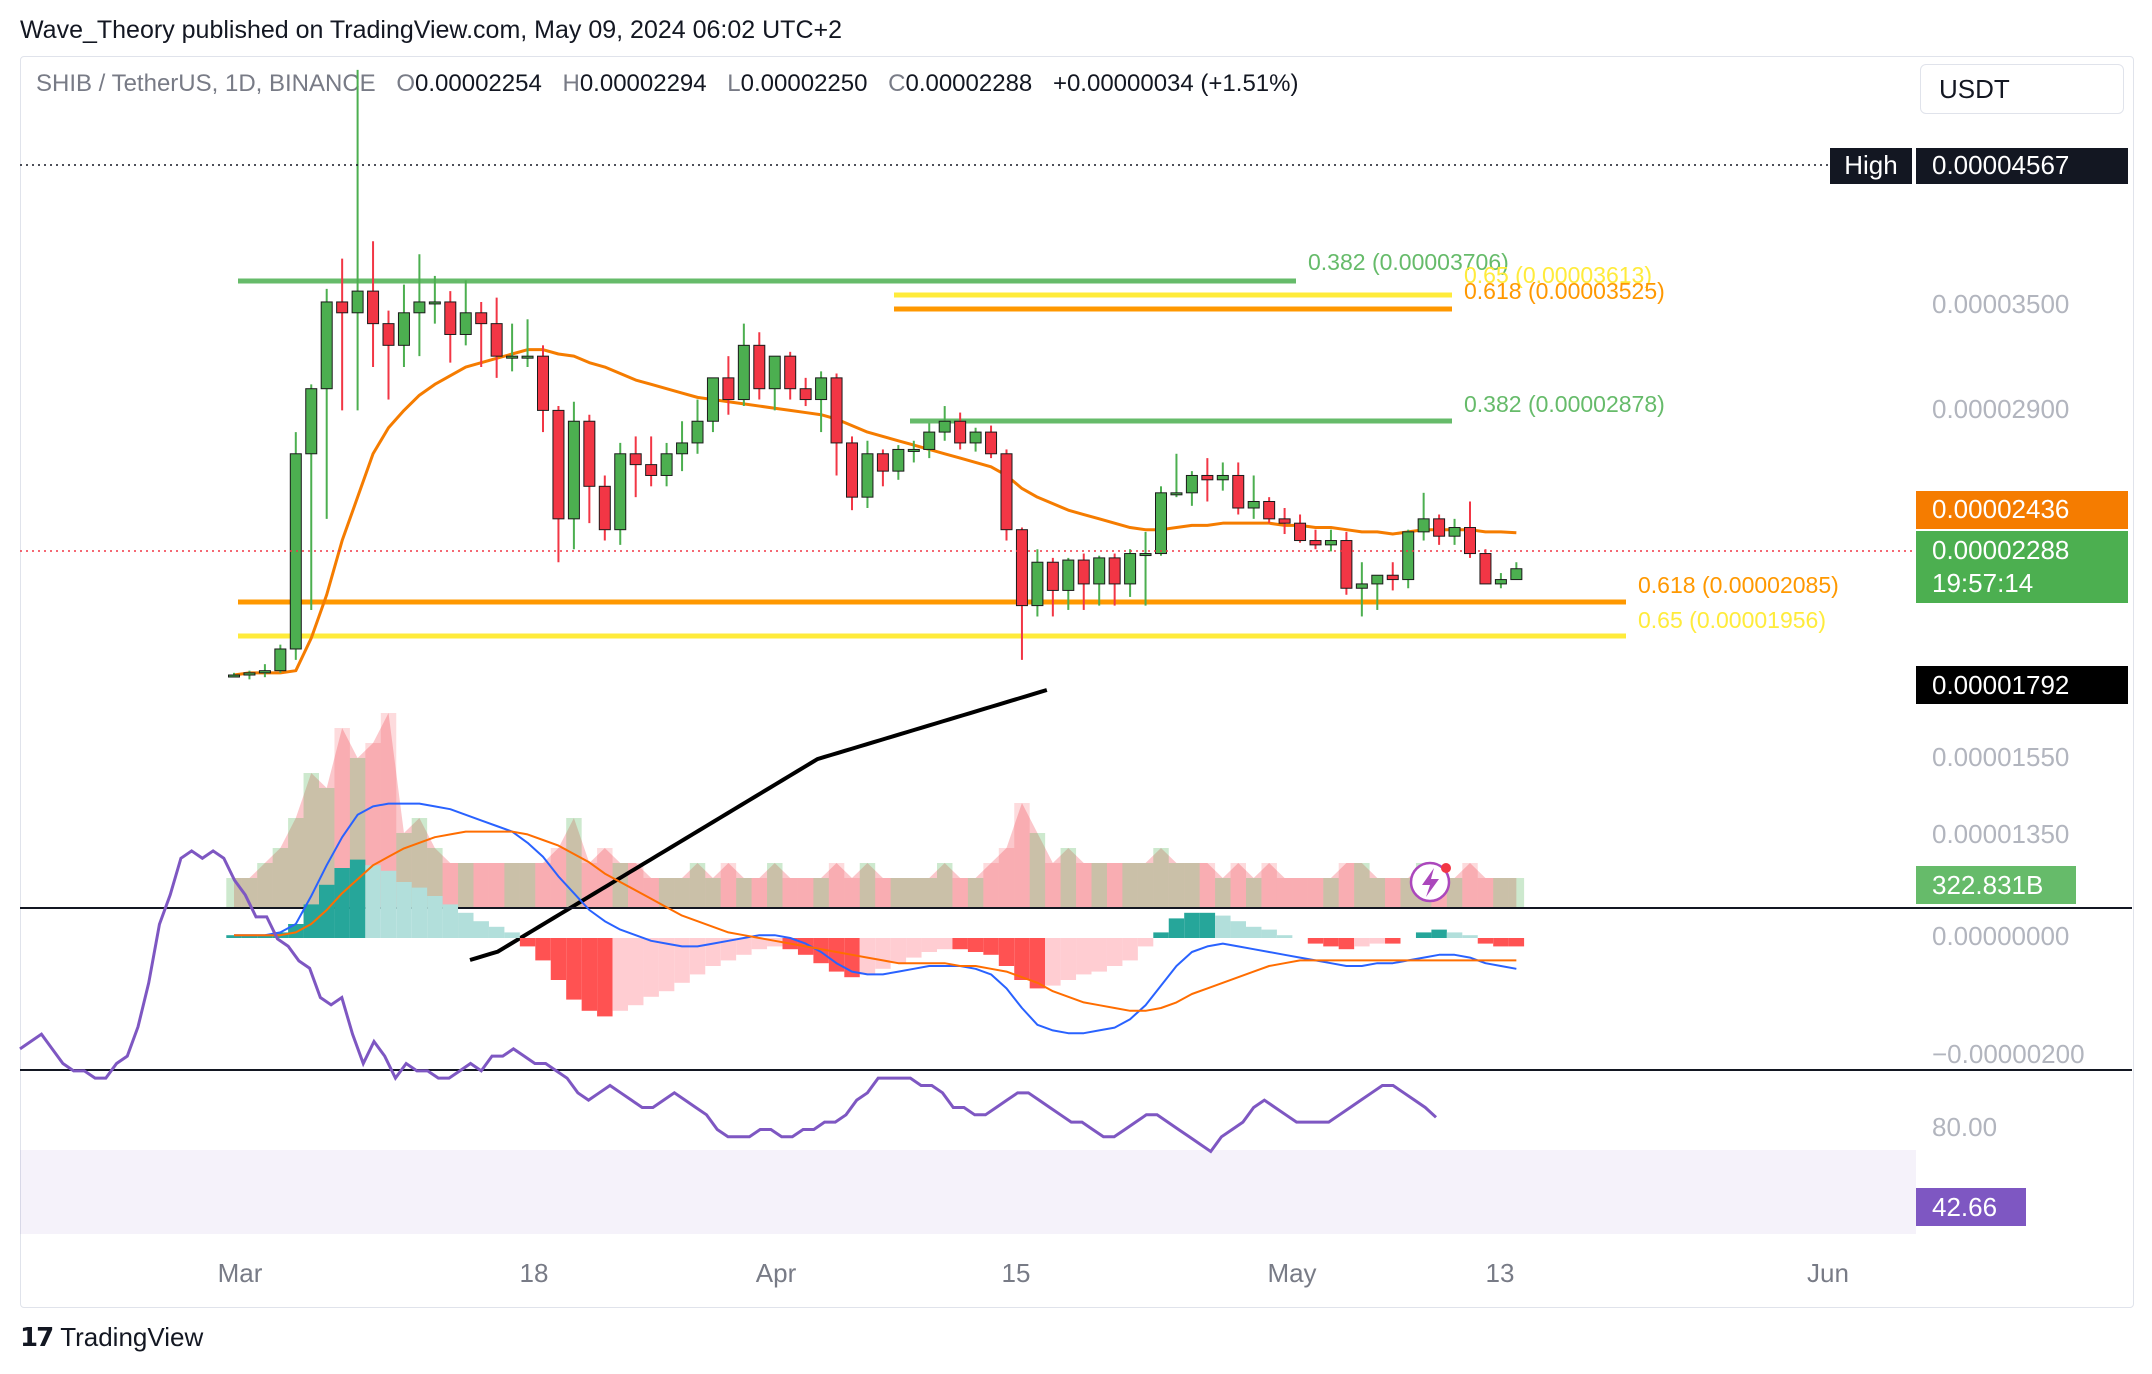 Image resolution: width=2152 pixels, height=1374 pixels. What do you see at coordinates (1291, 1273) in the screenshot?
I see `x-axis-tick: May` at bounding box center [1291, 1273].